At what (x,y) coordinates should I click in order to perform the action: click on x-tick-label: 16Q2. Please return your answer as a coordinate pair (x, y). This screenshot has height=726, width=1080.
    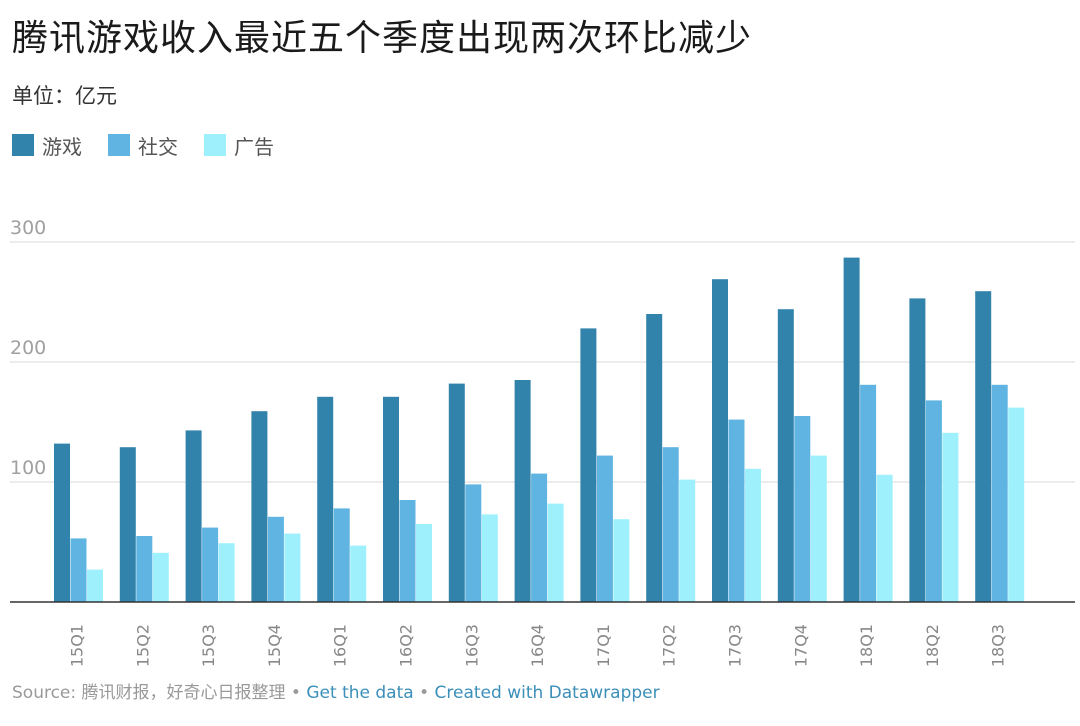
    Looking at the image, I should click on (406, 645).